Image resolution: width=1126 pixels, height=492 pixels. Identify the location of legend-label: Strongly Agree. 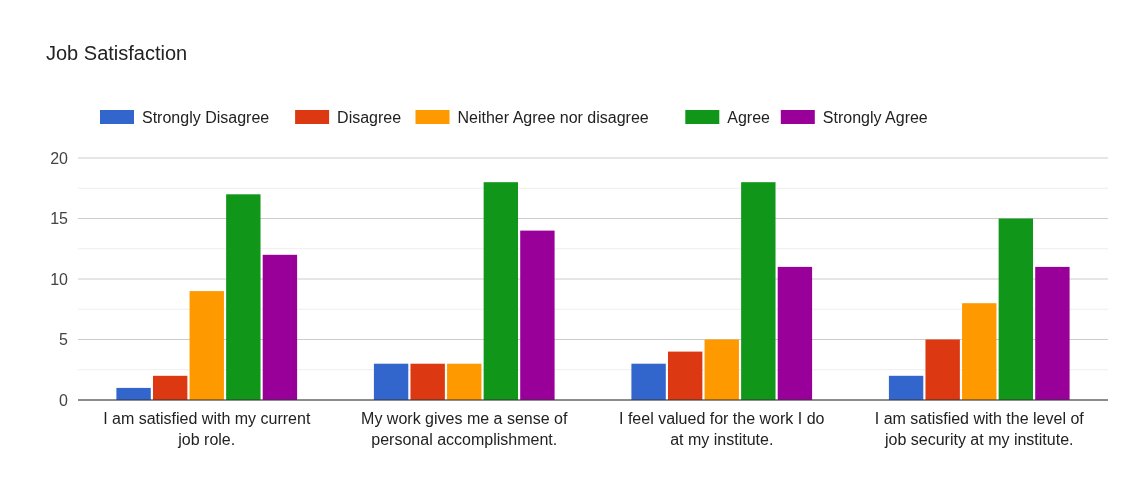
(875, 117).